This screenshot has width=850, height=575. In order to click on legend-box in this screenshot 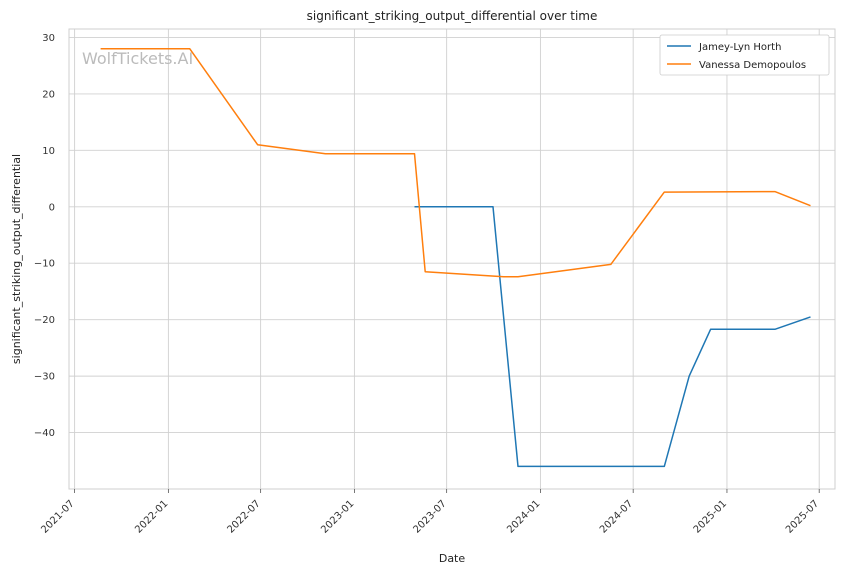, I will do `click(744, 55)`.